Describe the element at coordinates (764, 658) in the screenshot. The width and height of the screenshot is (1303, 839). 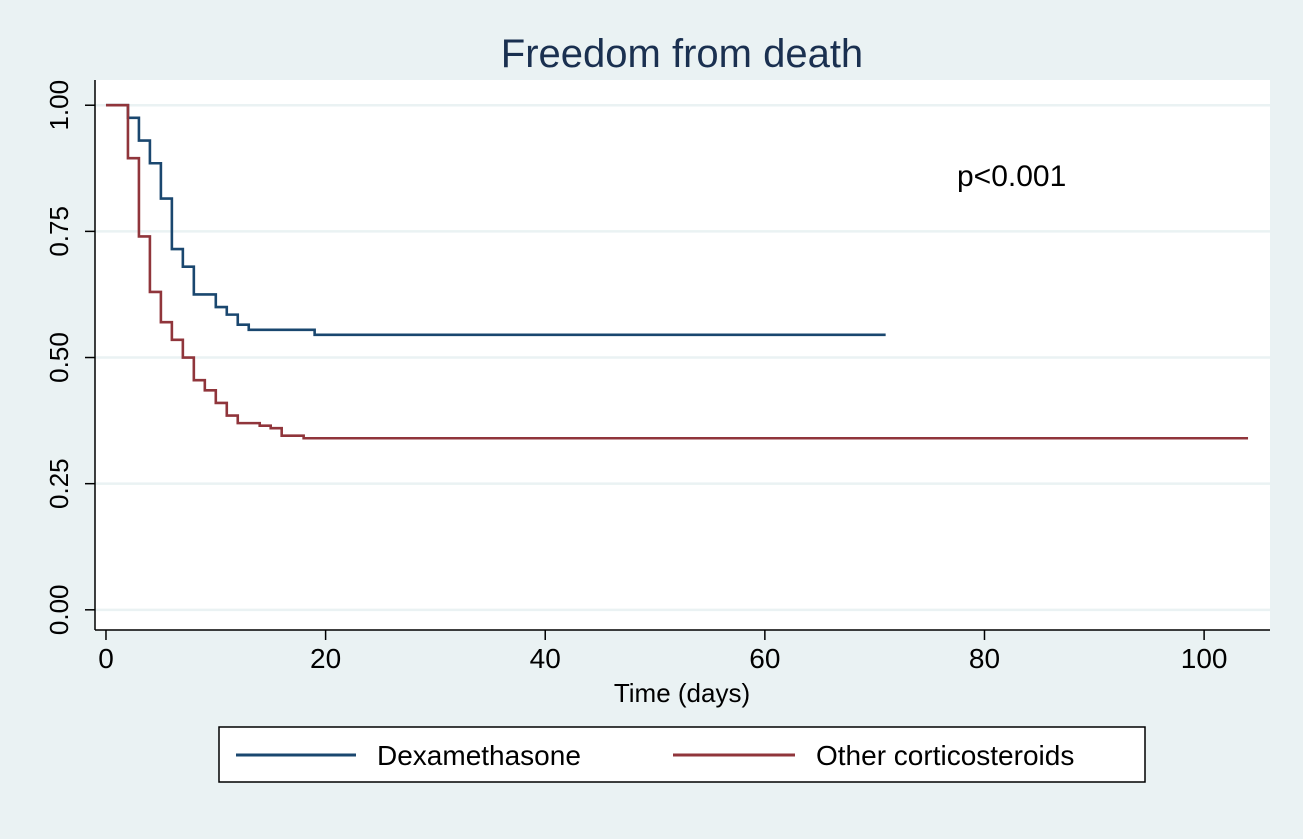
I see `x-tick-label: 60` at that location.